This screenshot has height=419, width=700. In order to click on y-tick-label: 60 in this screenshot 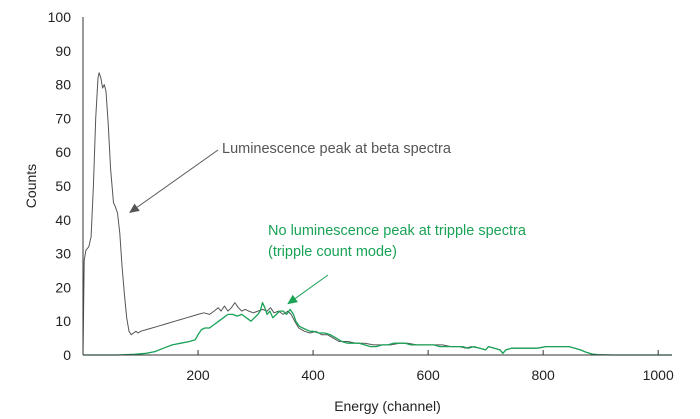, I will do `click(63, 152)`.